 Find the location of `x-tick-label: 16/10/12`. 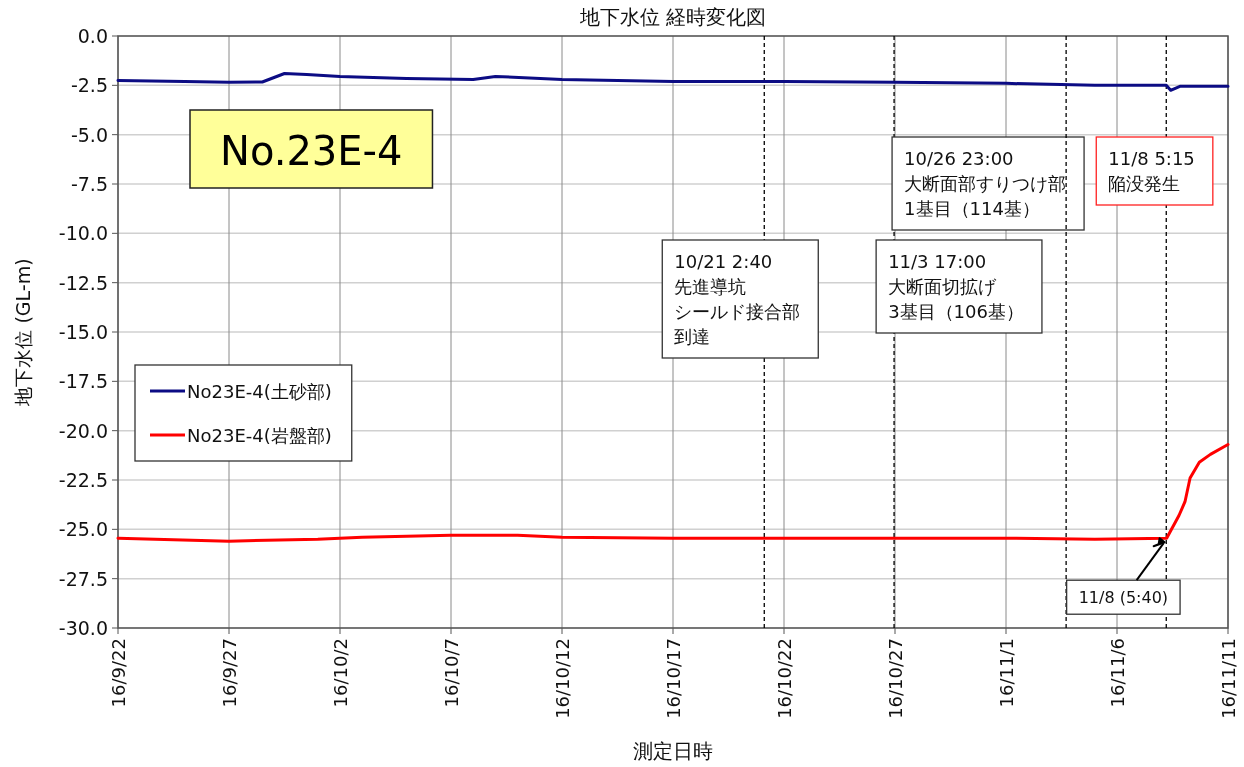

x-tick-label: 16/10/12 is located at coordinates (562, 678).